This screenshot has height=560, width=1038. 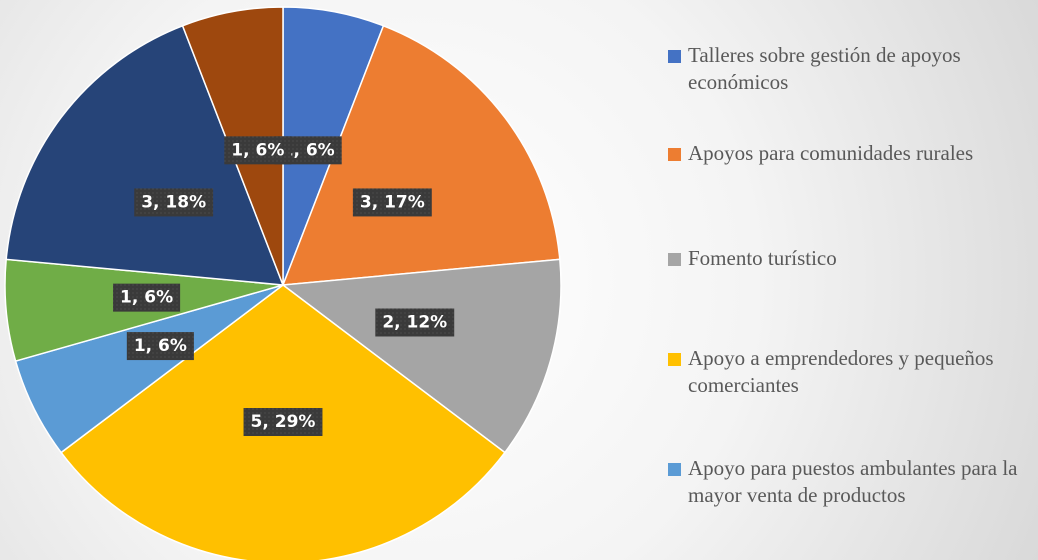 What do you see at coordinates (853, 258) in the screenshot?
I see `legend-entry: Fomento turístico` at bounding box center [853, 258].